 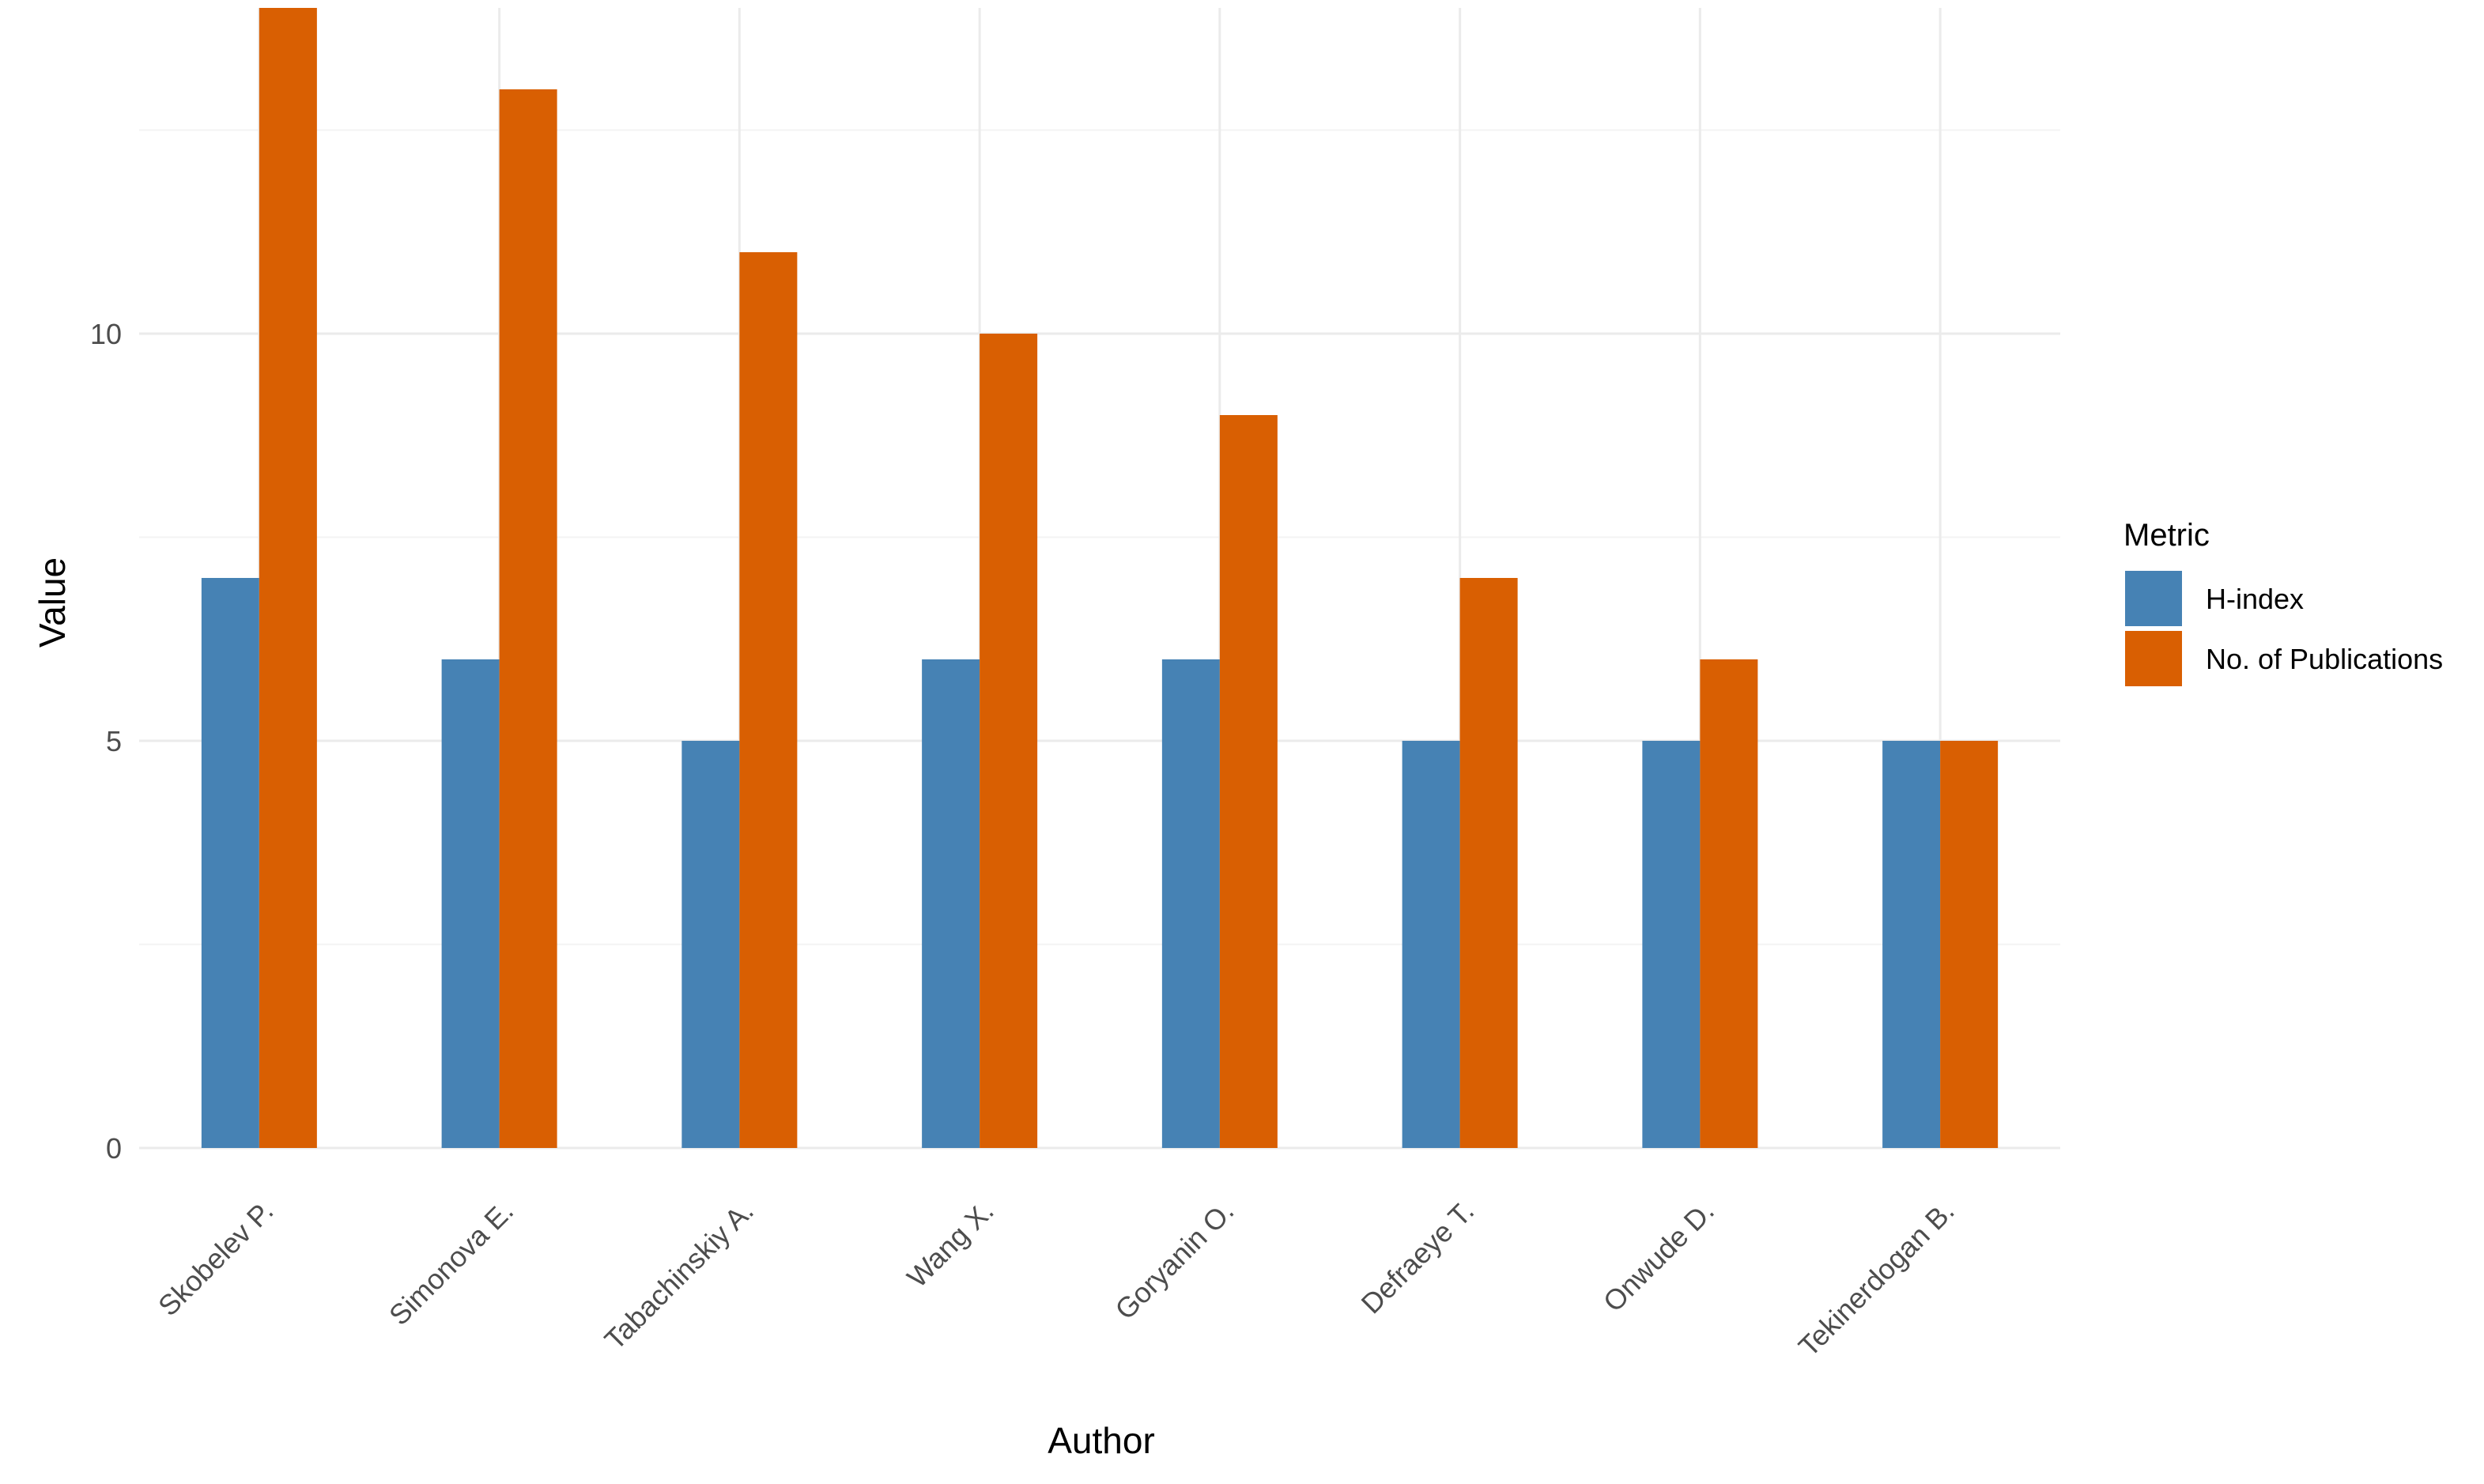 What do you see at coordinates (1876, 1279) in the screenshot?
I see `x-tick-label: Tekinerdogan B.` at bounding box center [1876, 1279].